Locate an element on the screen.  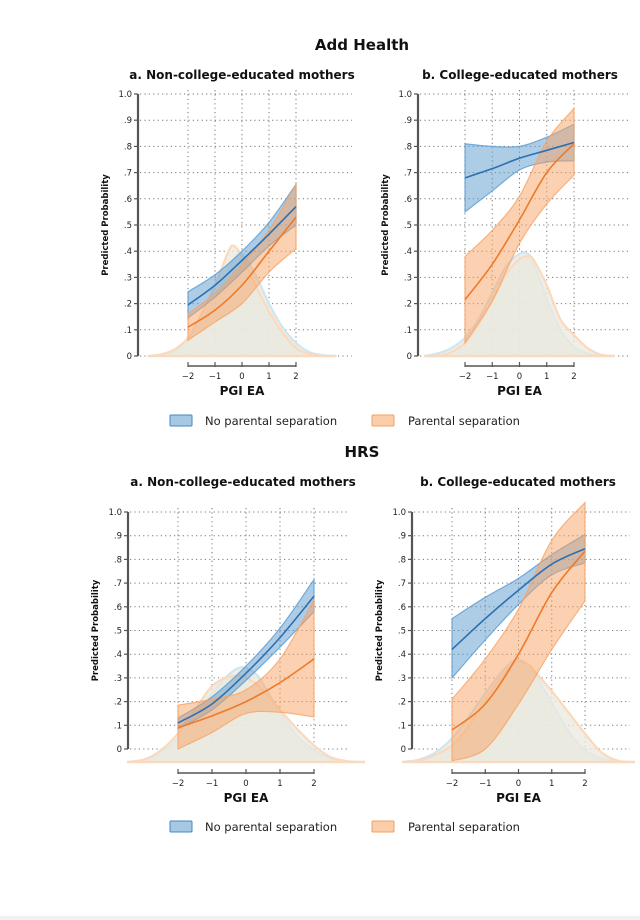
page-footer-bar is located at coordinates (320, 918).